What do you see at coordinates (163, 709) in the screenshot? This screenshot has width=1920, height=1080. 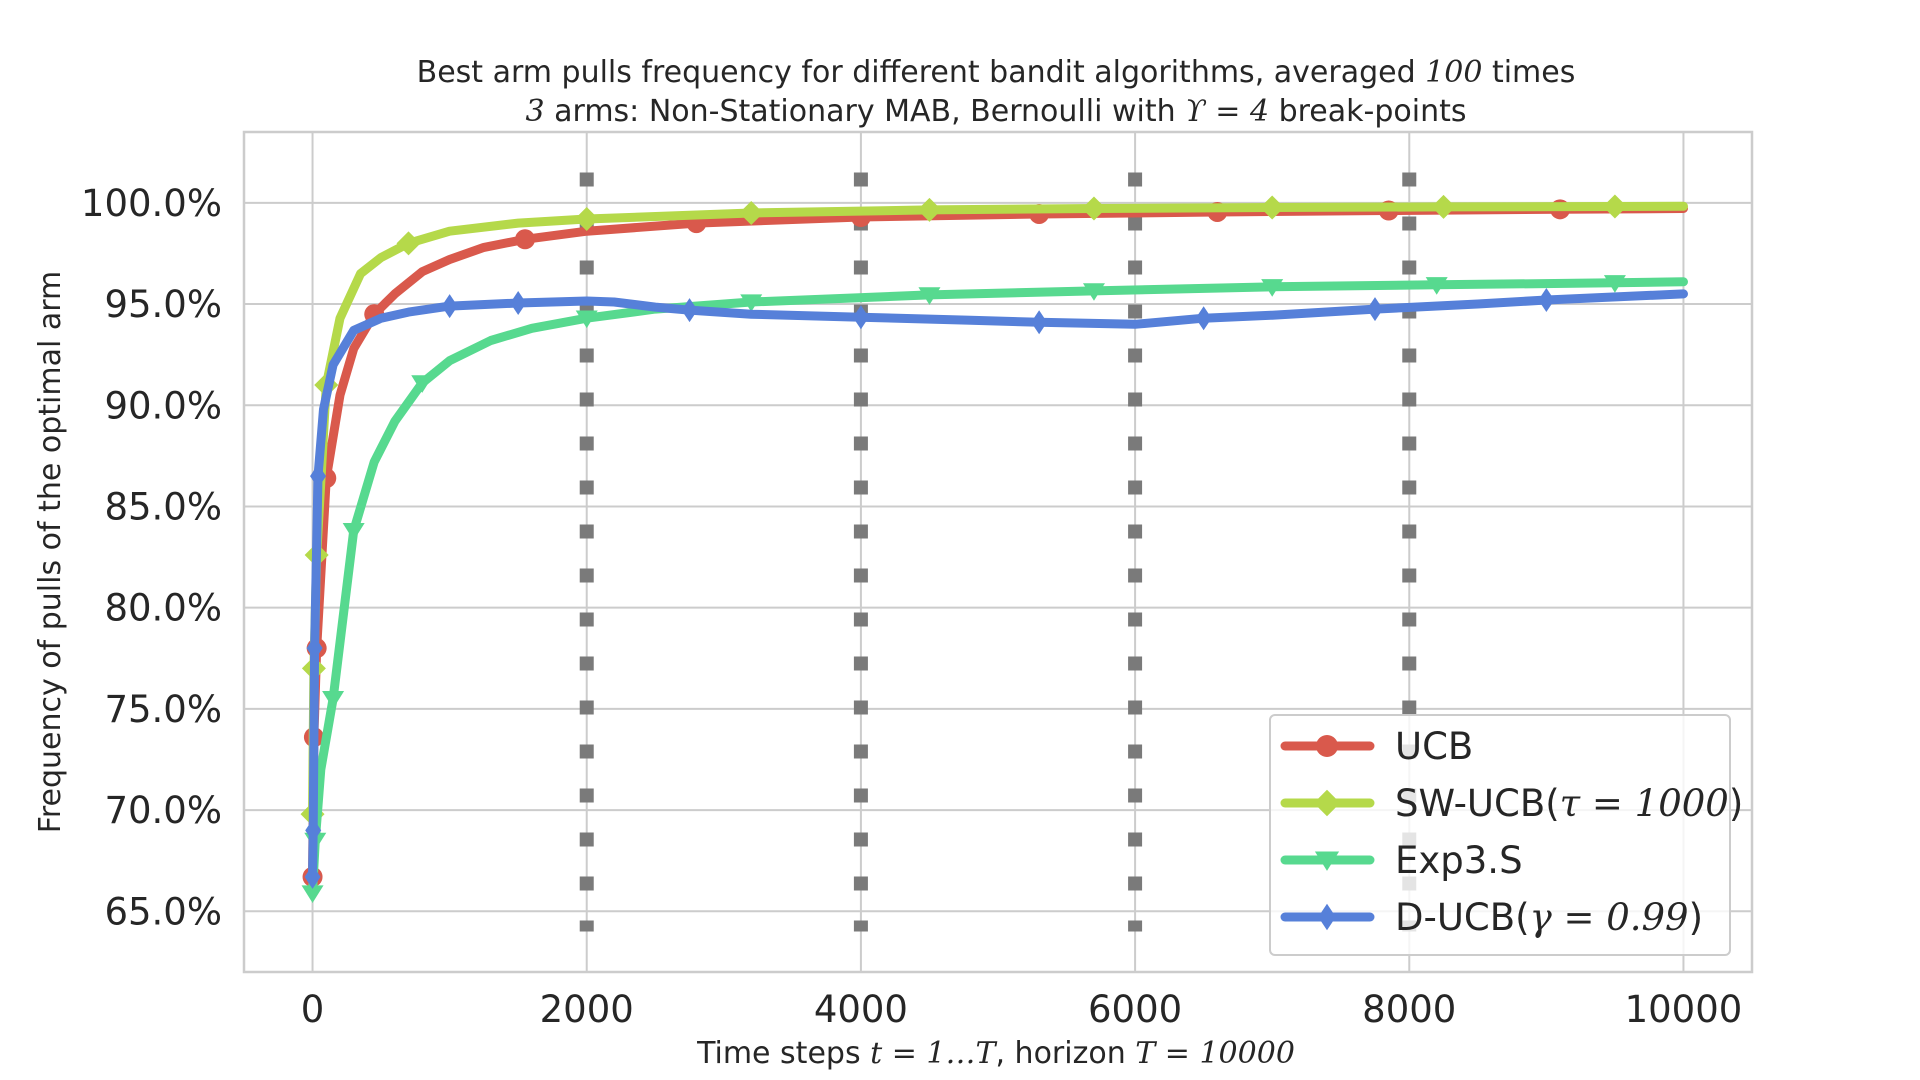 I see `y-tick-label: 75.0%` at bounding box center [163, 709].